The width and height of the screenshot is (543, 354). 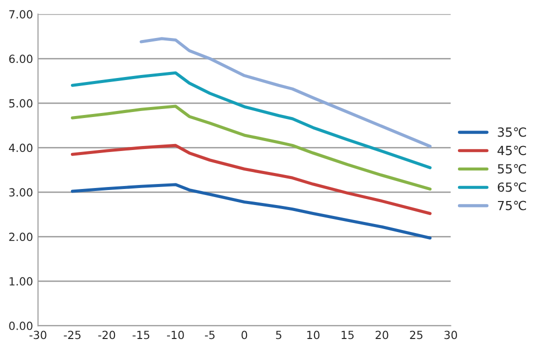 I want to click on y-tick-label: 7.00, so click(x=20, y=14).